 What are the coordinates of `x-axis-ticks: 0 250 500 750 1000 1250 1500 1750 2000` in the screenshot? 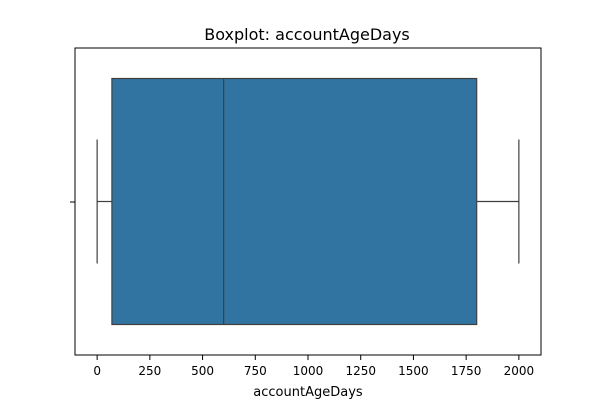 It's located at (313, 366).